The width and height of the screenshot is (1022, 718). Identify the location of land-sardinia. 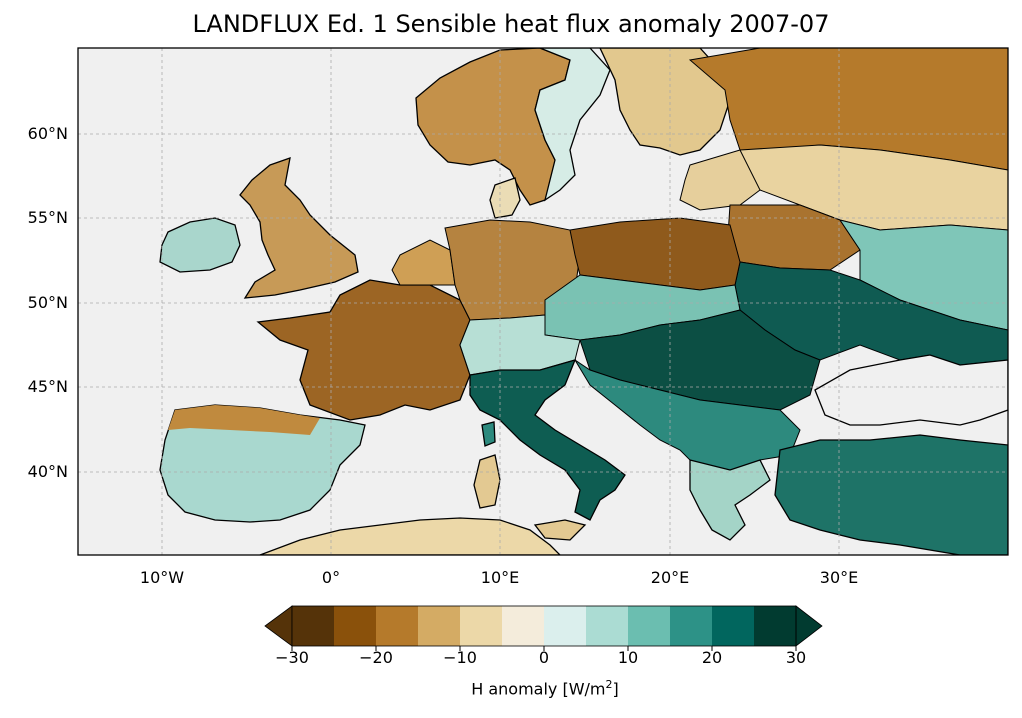
(487, 481).